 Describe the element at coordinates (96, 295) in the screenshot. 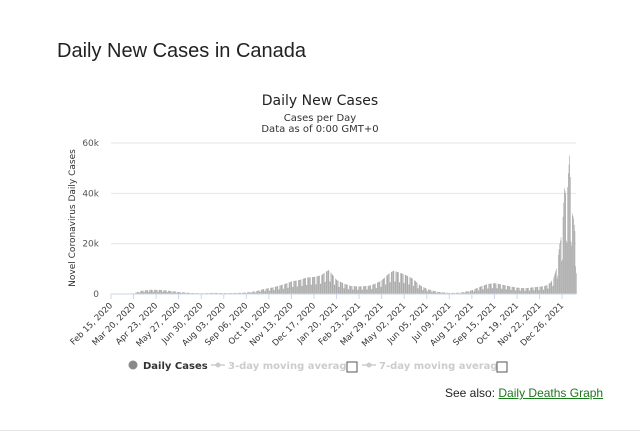

I see `y-tick-label: 0` at that location.